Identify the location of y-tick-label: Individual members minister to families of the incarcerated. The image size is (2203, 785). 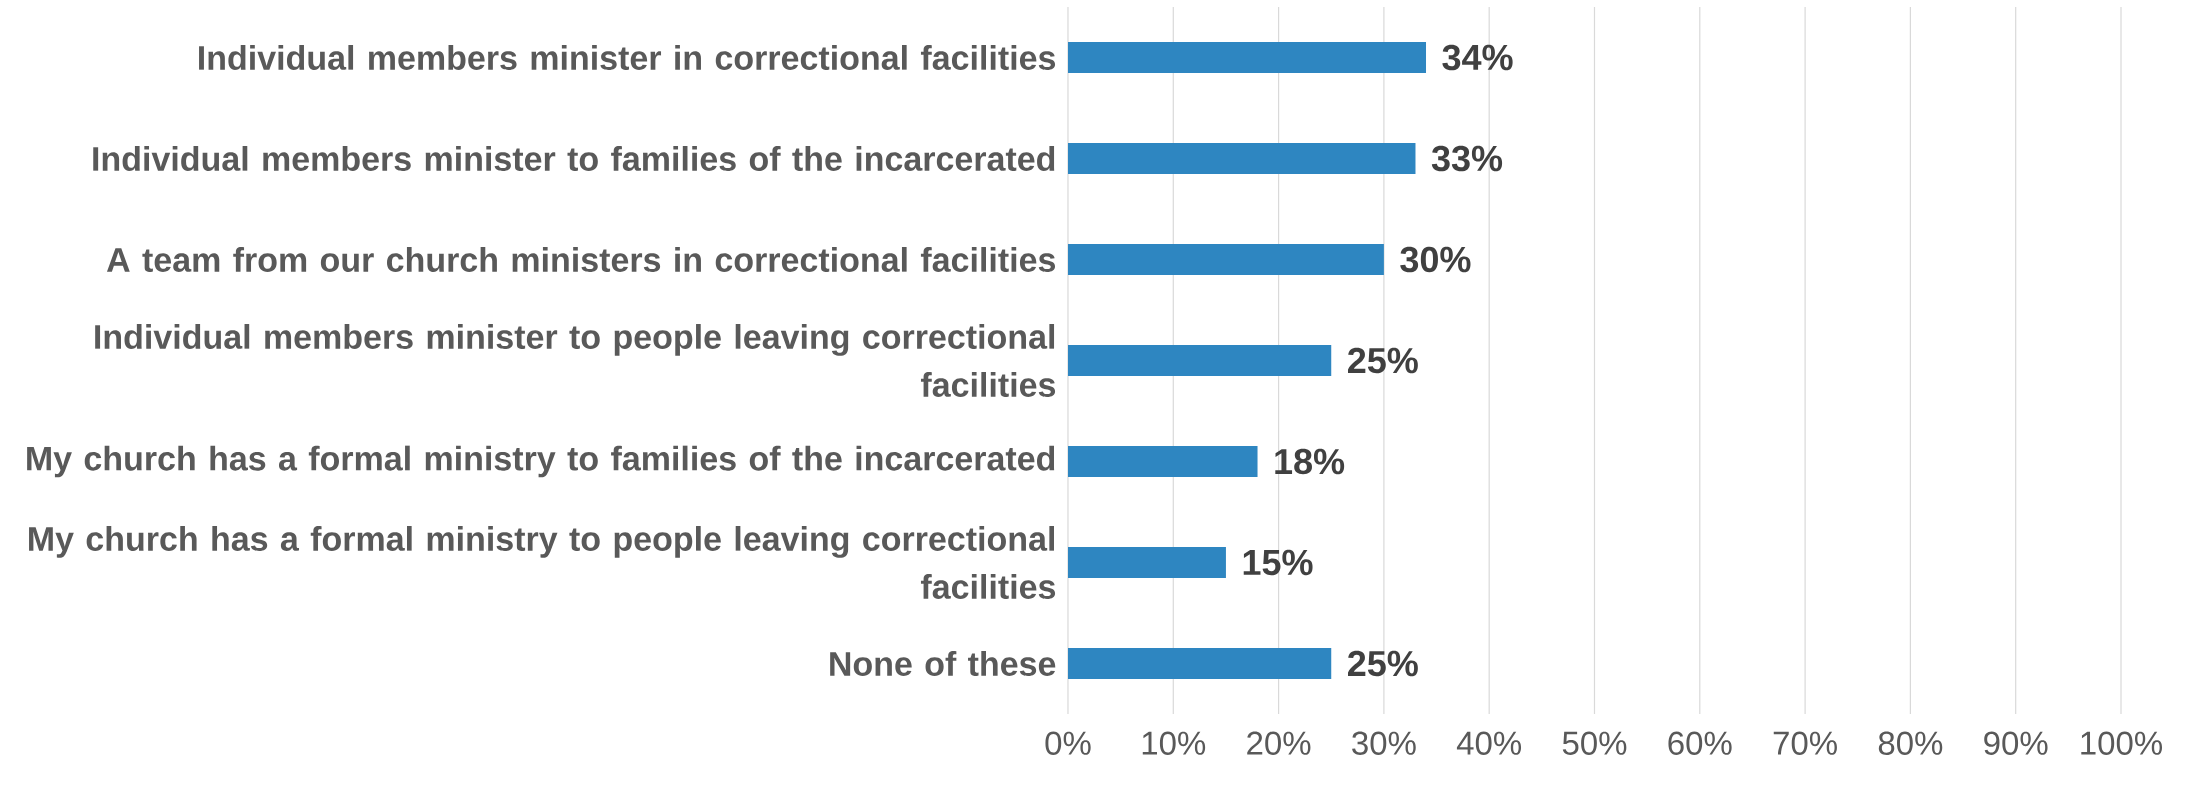
(574, 158).